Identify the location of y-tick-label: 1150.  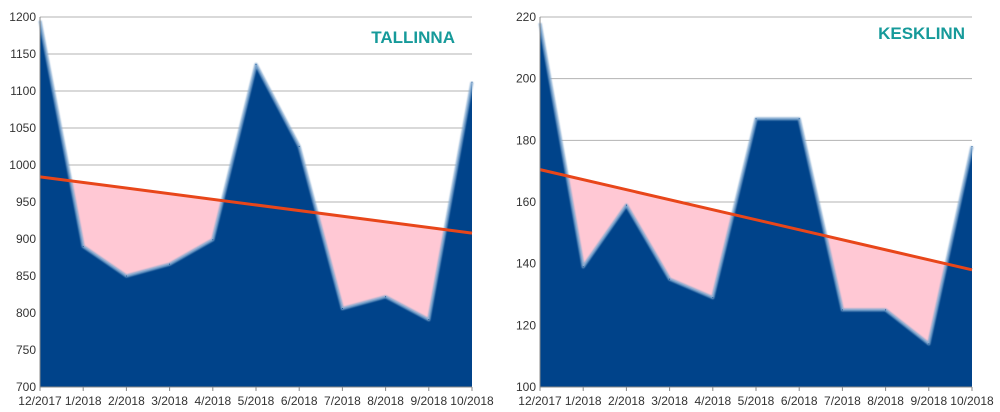
(23, 54).